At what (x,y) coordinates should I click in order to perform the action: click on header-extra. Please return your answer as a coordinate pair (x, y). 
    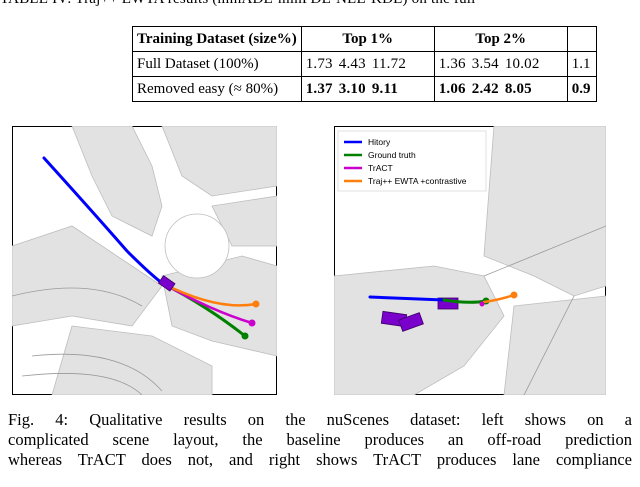
    Looking at the image, I should click on (581, 39).